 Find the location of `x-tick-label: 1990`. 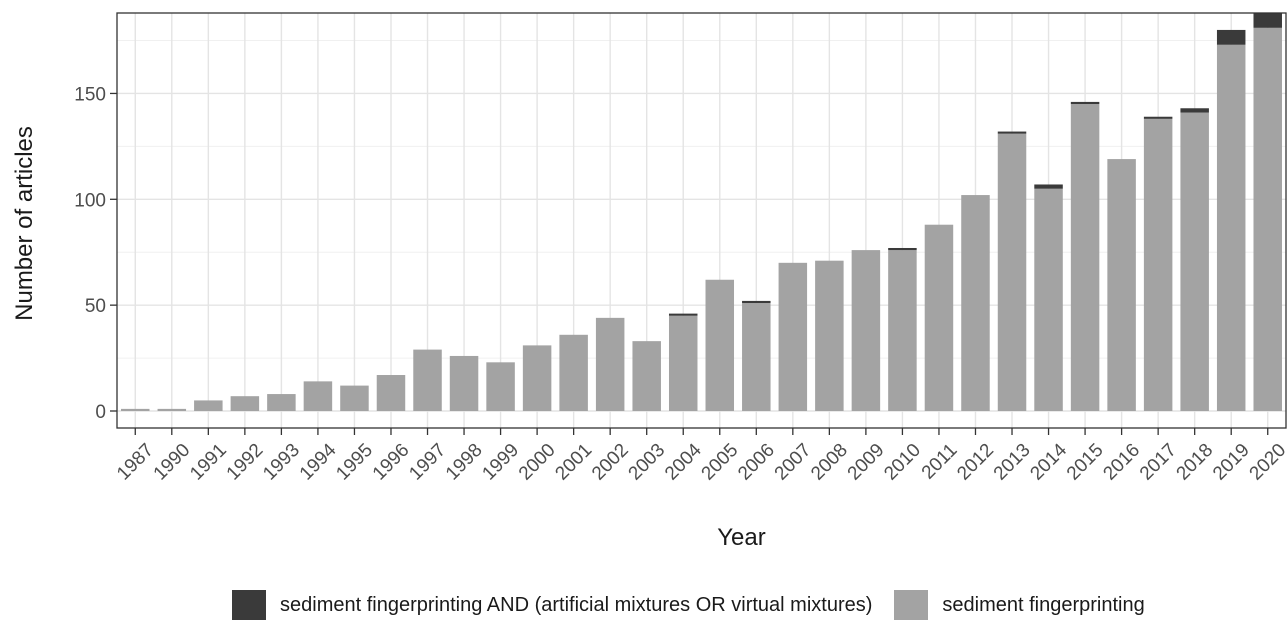

x-tick-label: 1990 is located at coordinates (172, 462).